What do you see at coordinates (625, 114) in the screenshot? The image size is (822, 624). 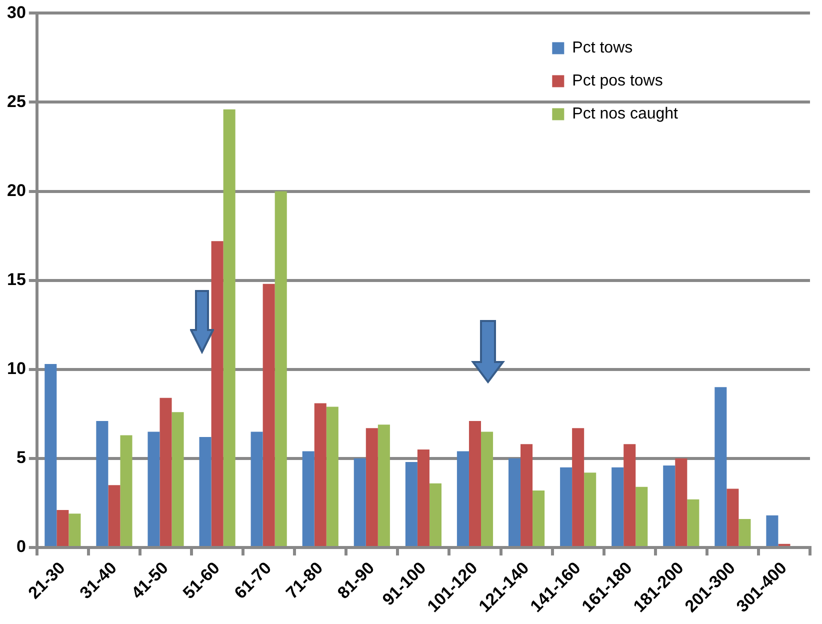 I see `legend-label: Pct nos caught` at bounding box center [625, 114].